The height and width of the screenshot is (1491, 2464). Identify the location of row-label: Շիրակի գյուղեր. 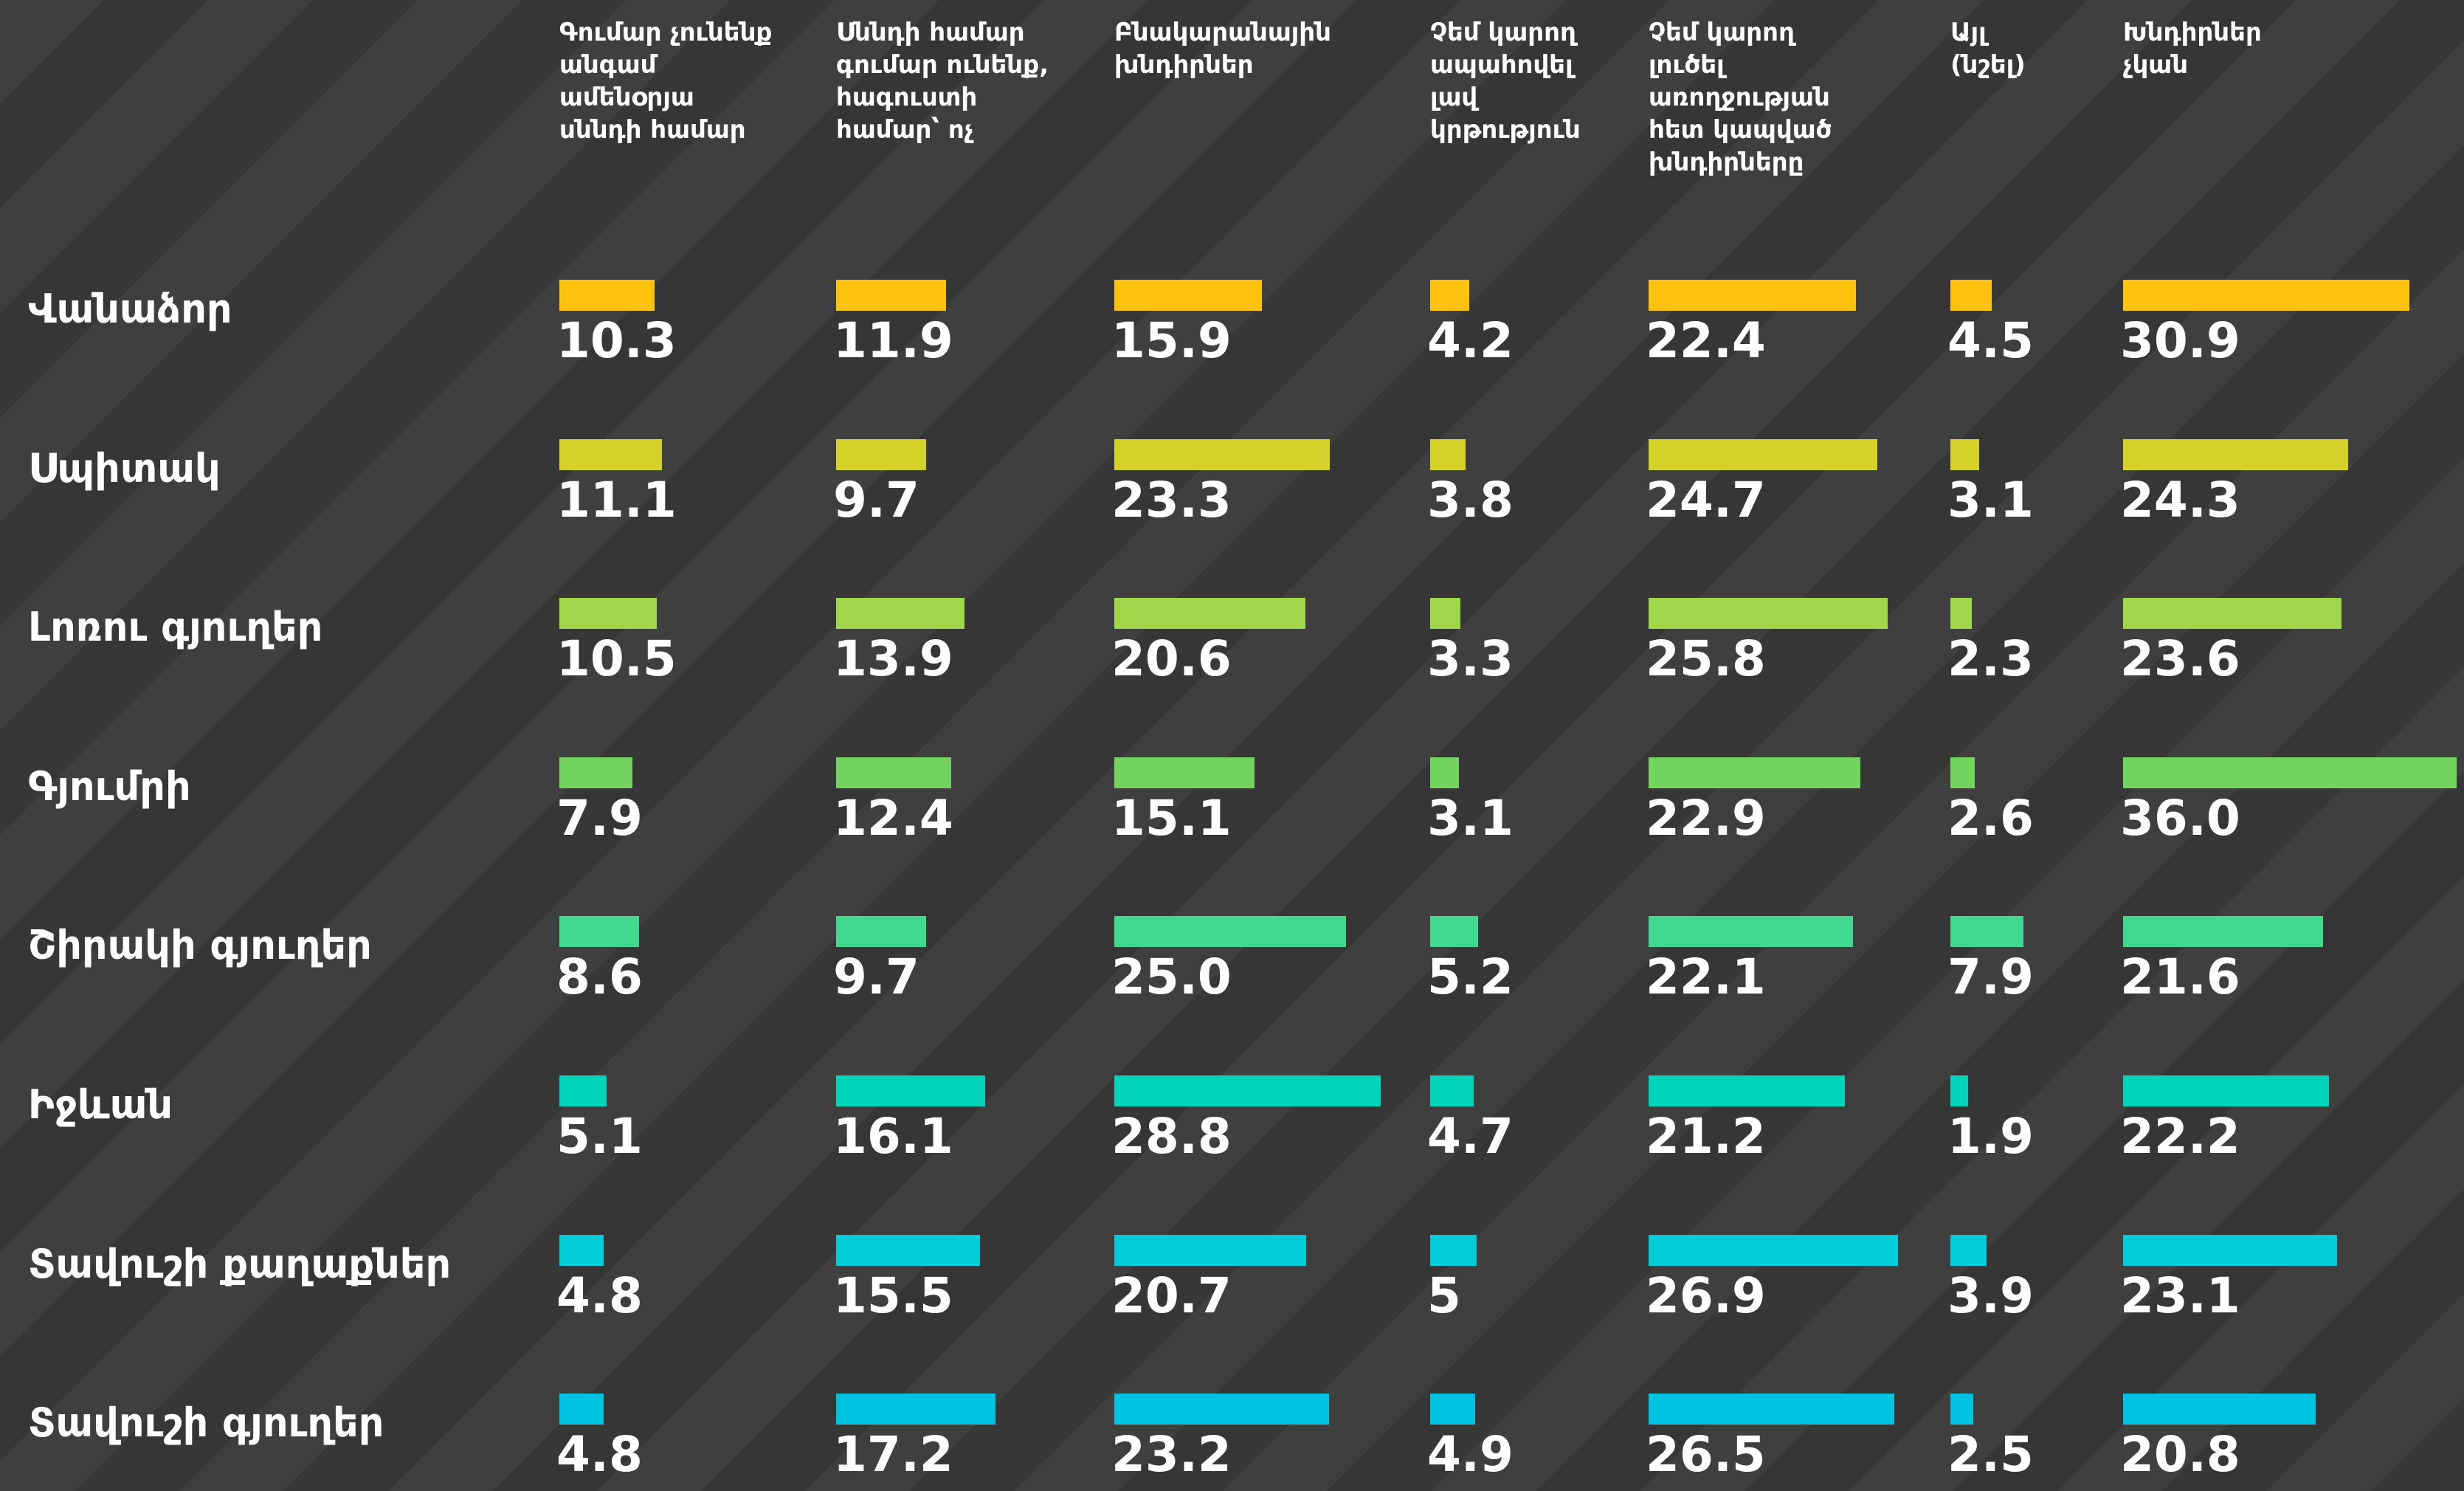
(200, 945).